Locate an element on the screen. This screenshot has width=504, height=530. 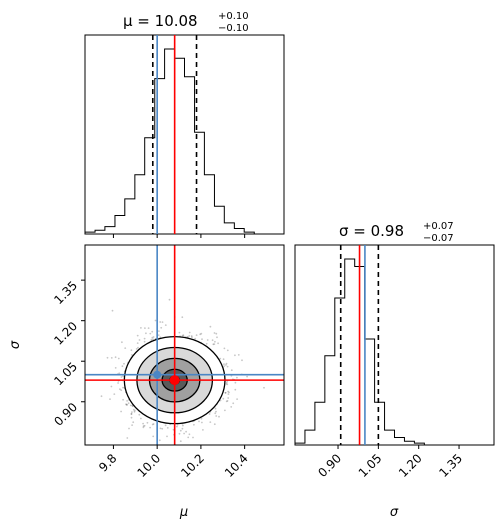
x-axis-label-sigma: σ is located at coordinates (394, 512).